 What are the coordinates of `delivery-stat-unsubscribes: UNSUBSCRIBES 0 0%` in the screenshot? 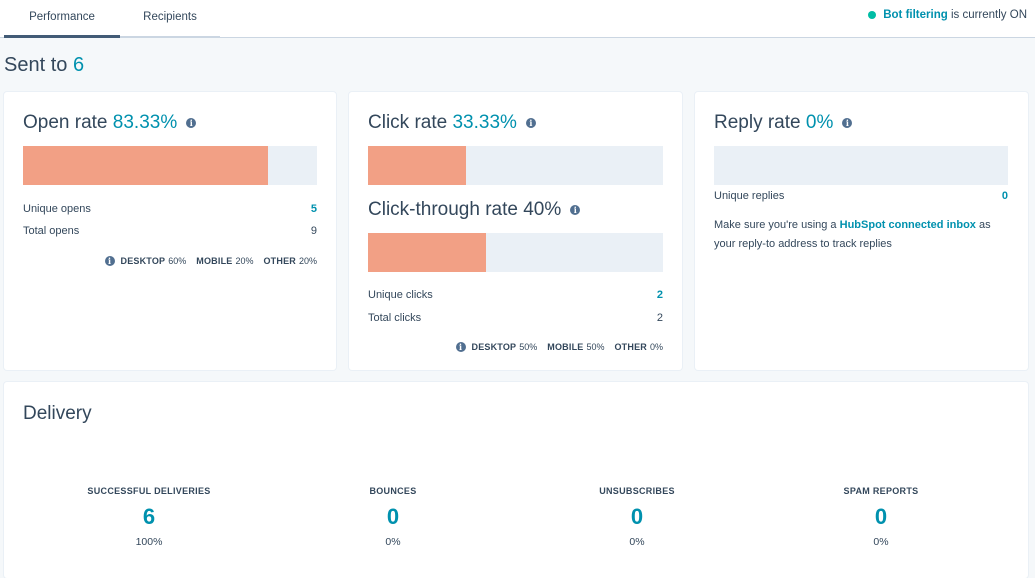 It's located at (637, 517).